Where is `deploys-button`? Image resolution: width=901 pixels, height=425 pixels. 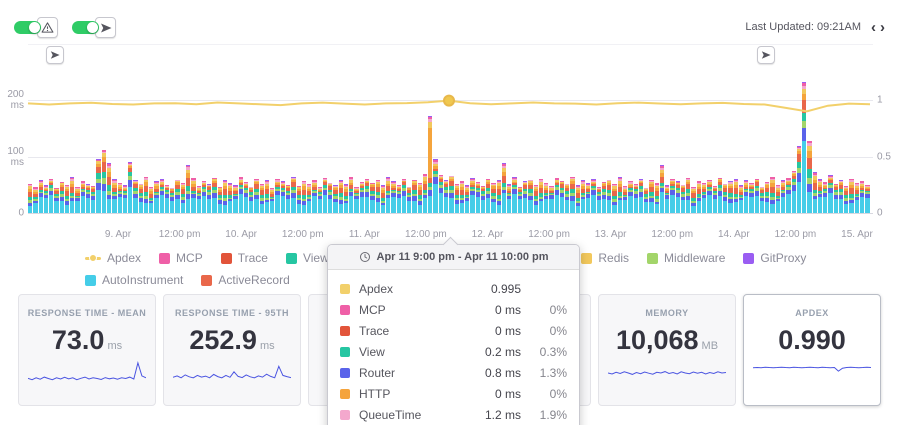
deploys-button is located at coordinates (105, 27).